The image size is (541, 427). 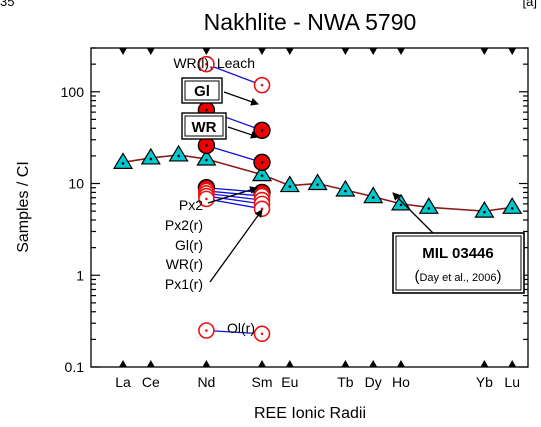 I want to click on mil-legend-box-inner, so click(x=458, y=263).